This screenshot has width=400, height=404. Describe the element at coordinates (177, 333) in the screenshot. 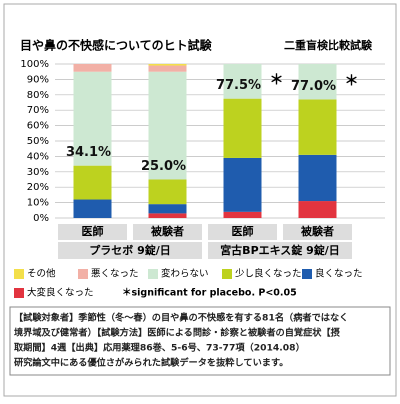

I see `footnote-line: 境界域及び健常者）【試験方法】医師による問診・診察と被験者の自覚症状【摂` at that location.